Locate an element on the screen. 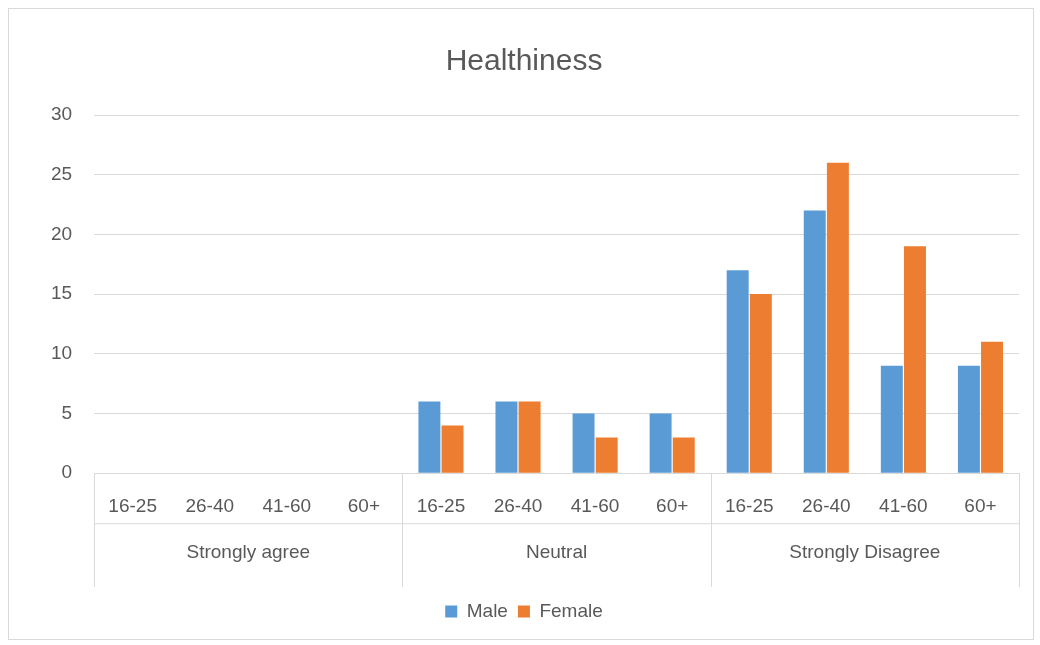  y-tick-label: 0 is located at coordinates (67, 472).